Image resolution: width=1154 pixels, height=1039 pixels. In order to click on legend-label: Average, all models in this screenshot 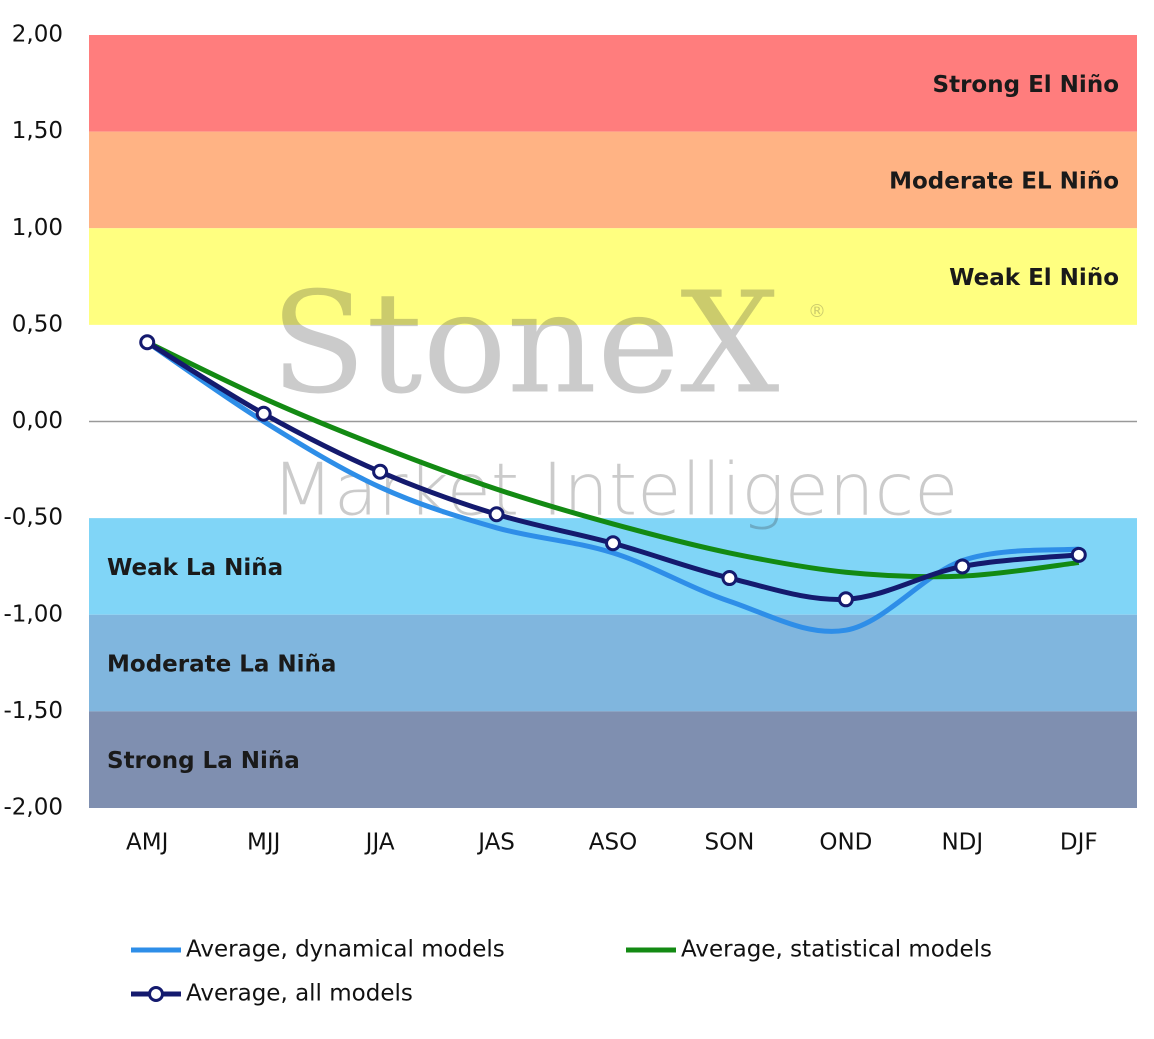, I will do `click(299, 994)`.